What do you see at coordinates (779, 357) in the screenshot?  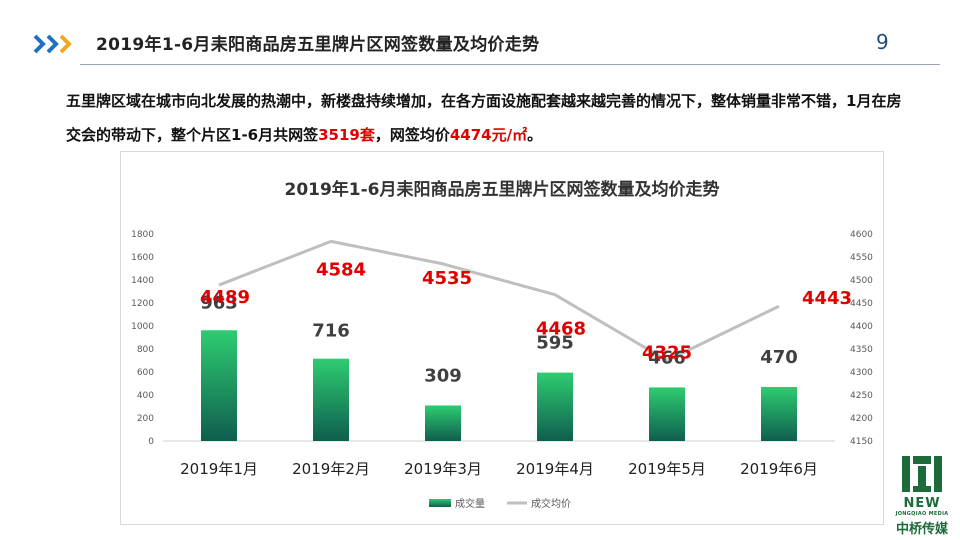 I see `bar-value-label: 470` at bounding box center [779, 357].